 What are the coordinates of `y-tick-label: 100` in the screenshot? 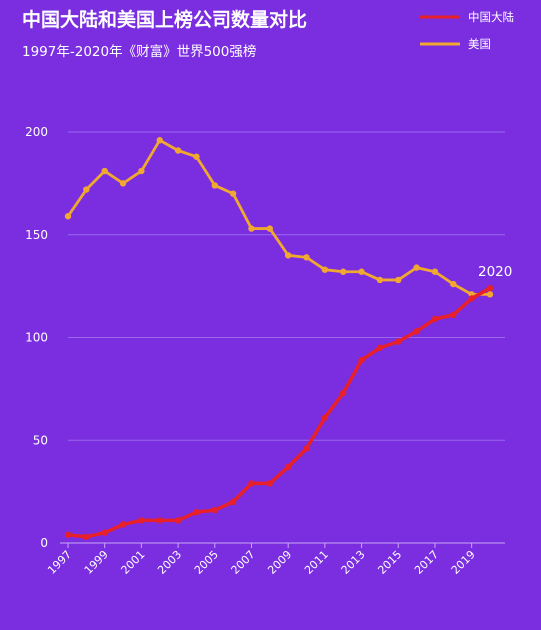 It's located at (36, 338).